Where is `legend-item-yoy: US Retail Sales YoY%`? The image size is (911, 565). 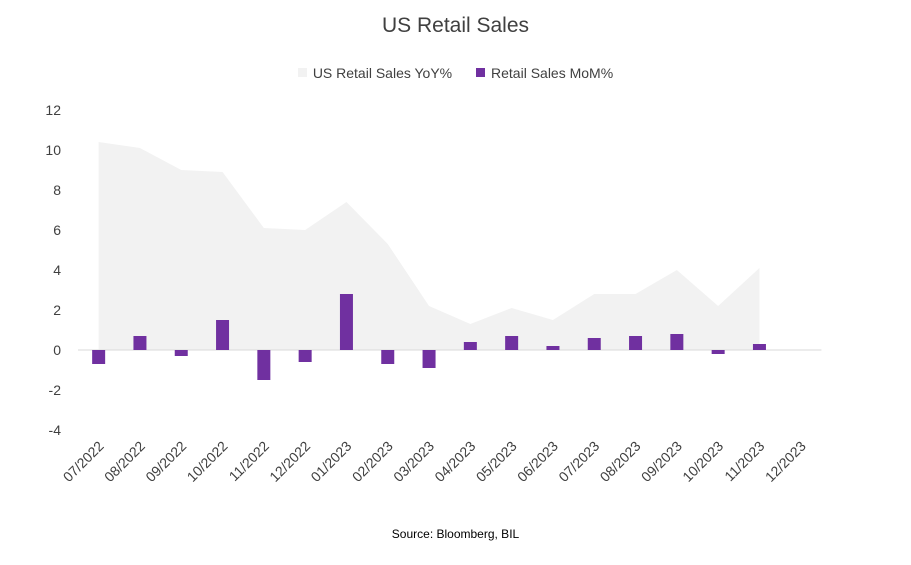 legend-item-yoy: US Retail Sales YoY% is located at coordinates (375, 72).